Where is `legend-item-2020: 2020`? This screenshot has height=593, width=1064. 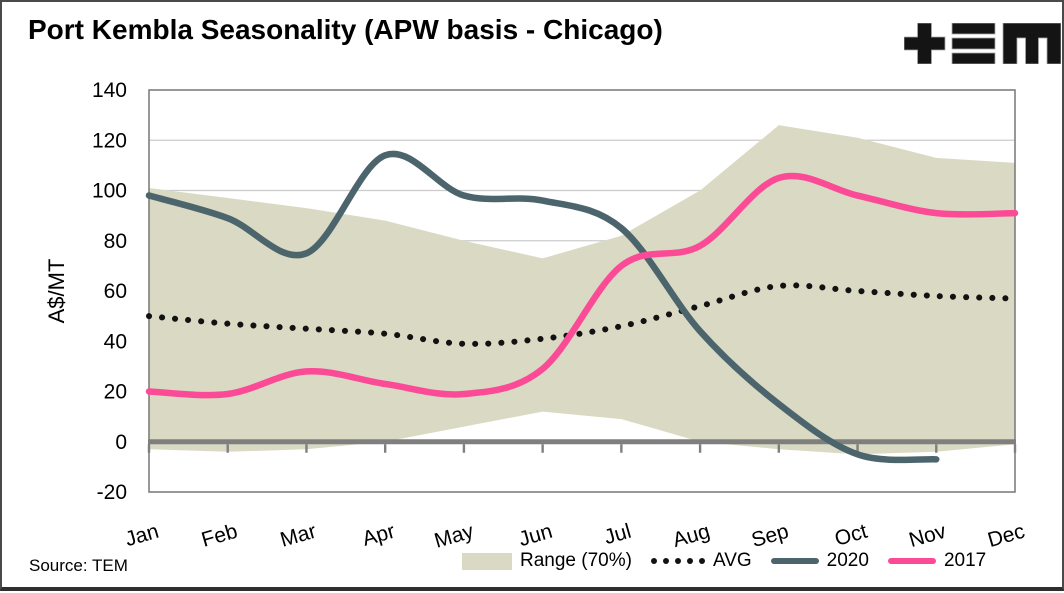
legend-item-2020: 2020 is located at coordinates (819, 561).